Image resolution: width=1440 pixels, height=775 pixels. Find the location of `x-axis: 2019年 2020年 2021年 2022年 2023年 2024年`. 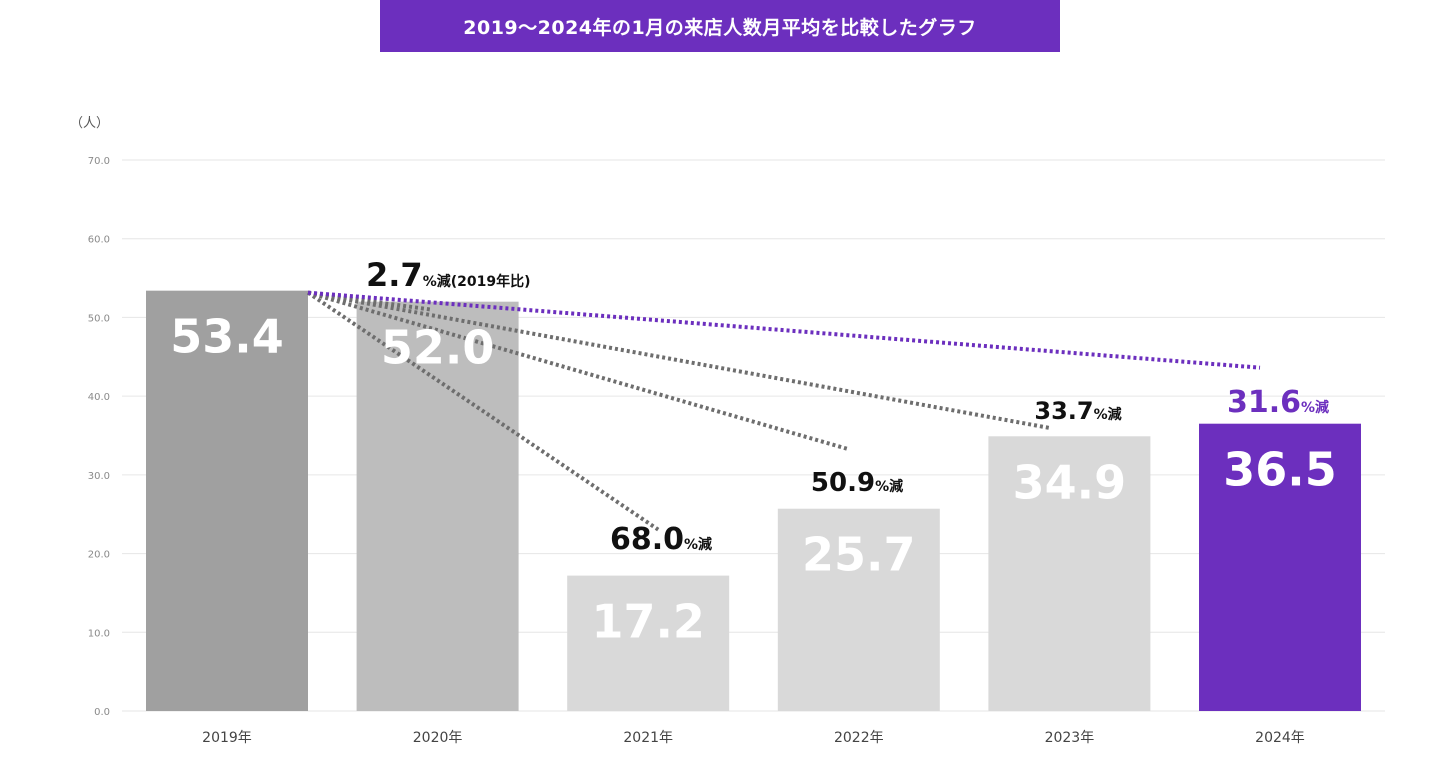

x-axis: 2019年 2020年 2021年 2022年 2023年 2024年 is located at coordinates (753, 738).